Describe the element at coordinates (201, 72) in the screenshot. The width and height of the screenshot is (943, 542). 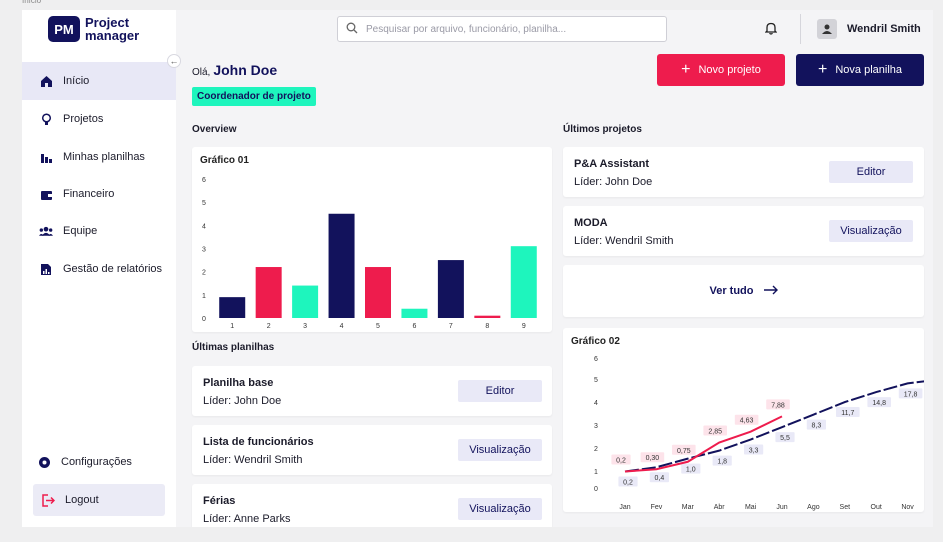
I see `greeting-prefix: Olá,` at that location.